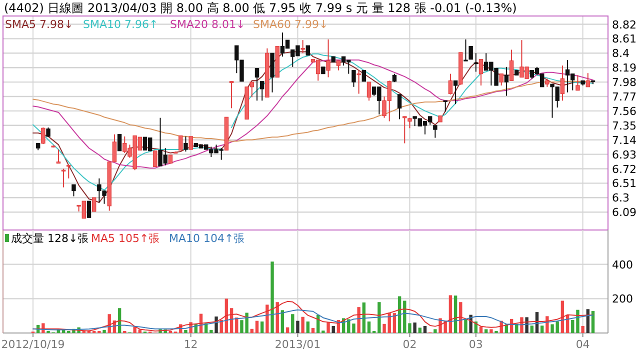  Describe the element at coordinates (583, 344) in the screenshot. I see `x-tick-label: 04` at that location.